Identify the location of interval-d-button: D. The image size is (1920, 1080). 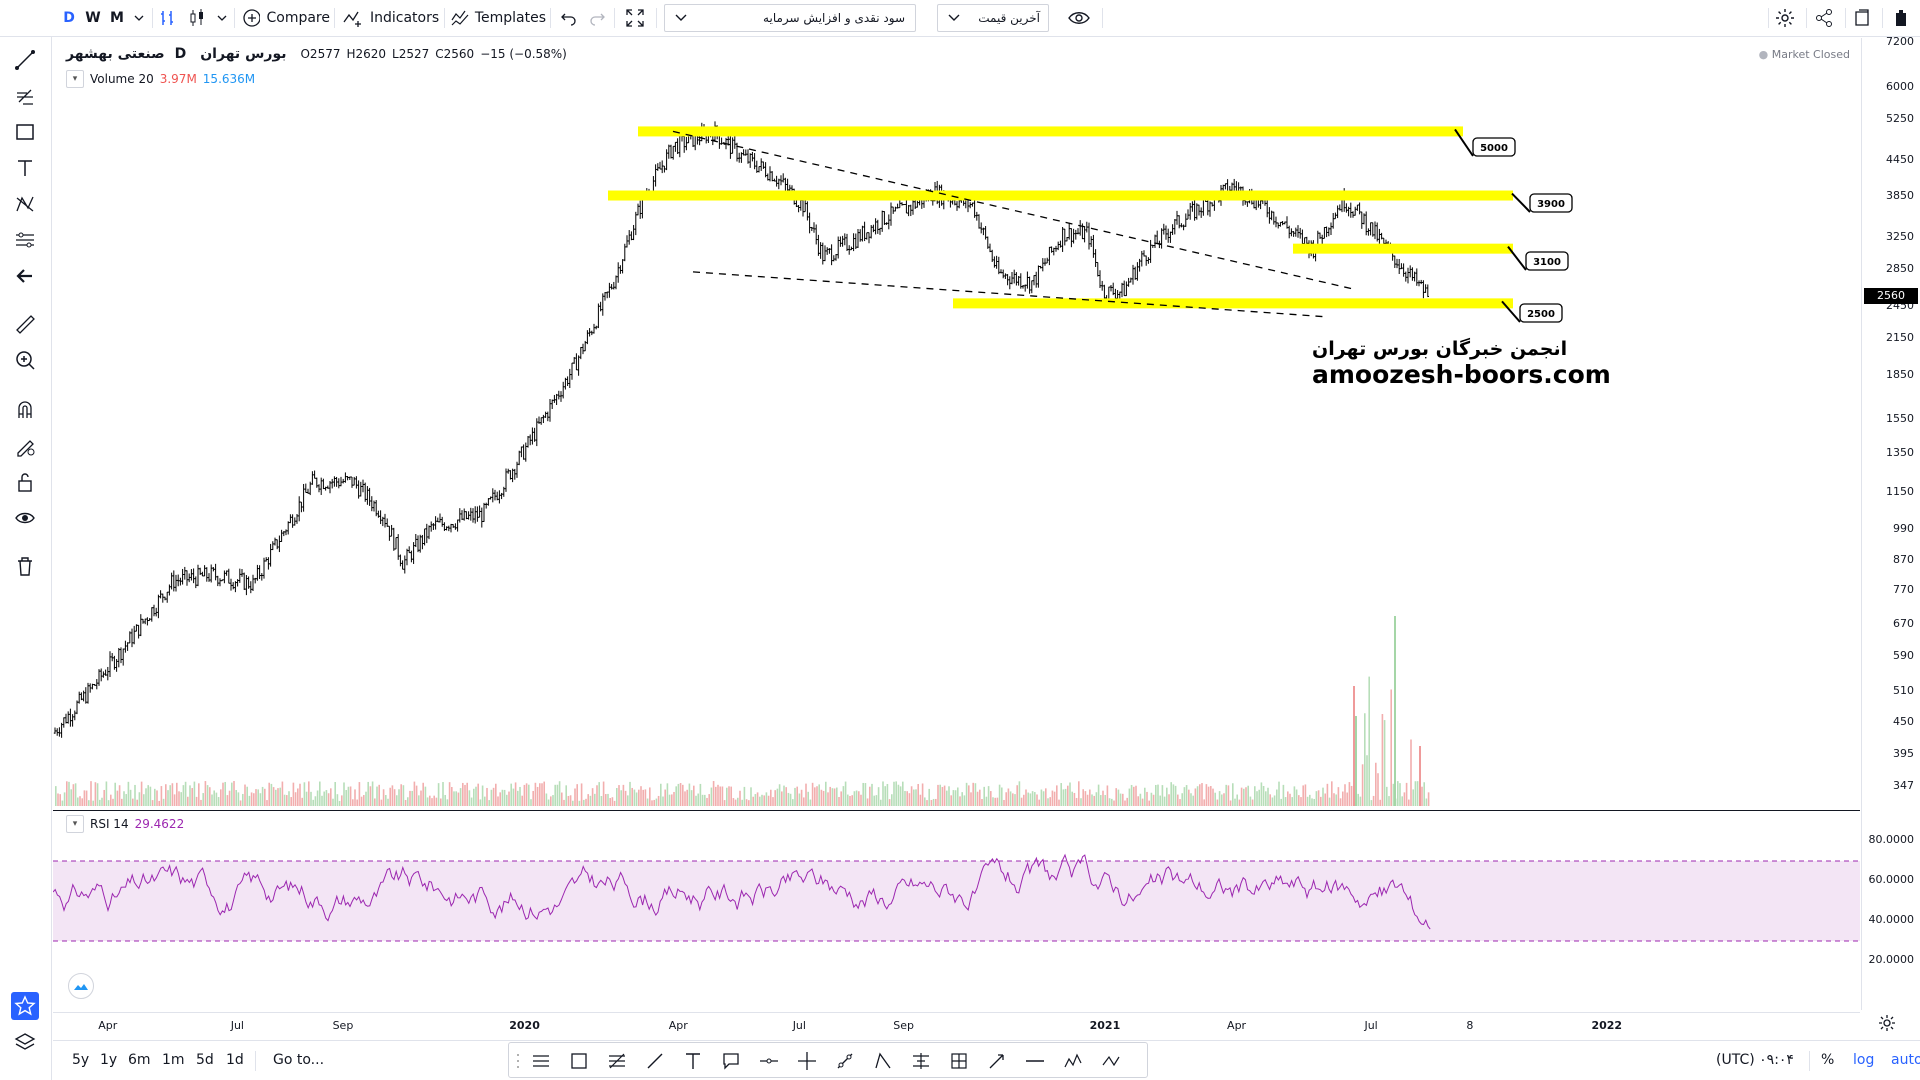
(69, 18).